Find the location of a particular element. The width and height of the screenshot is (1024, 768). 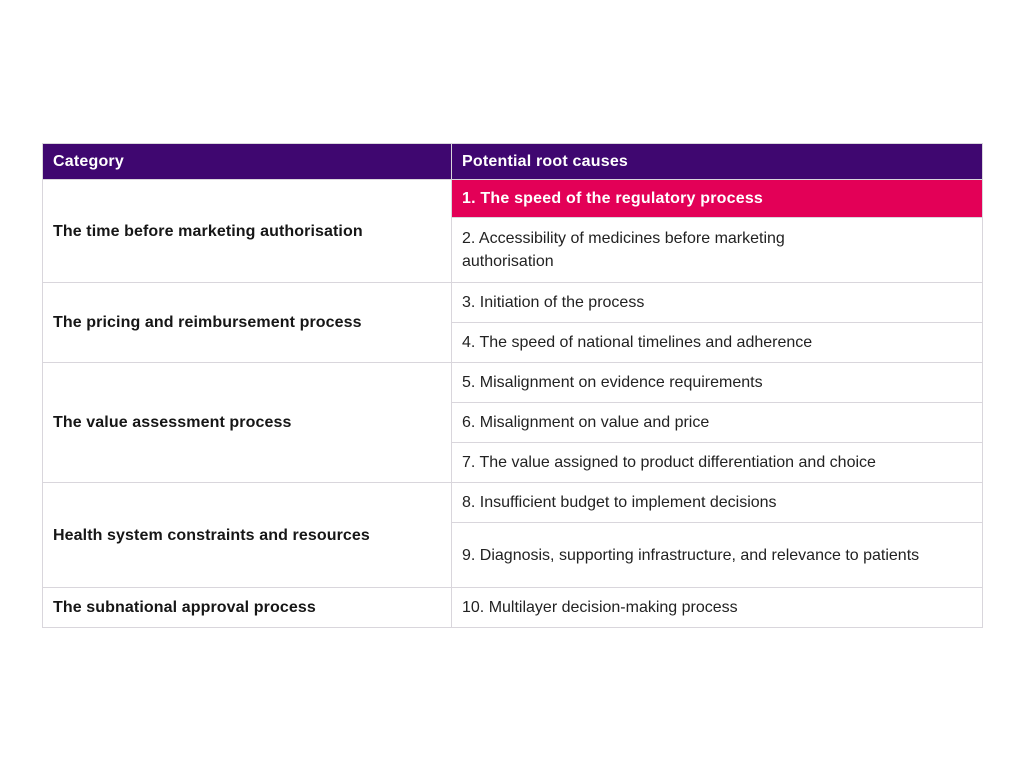

category-cell-health-system-constraints: Health system constraints and resources is located at coordinates (247, 535).